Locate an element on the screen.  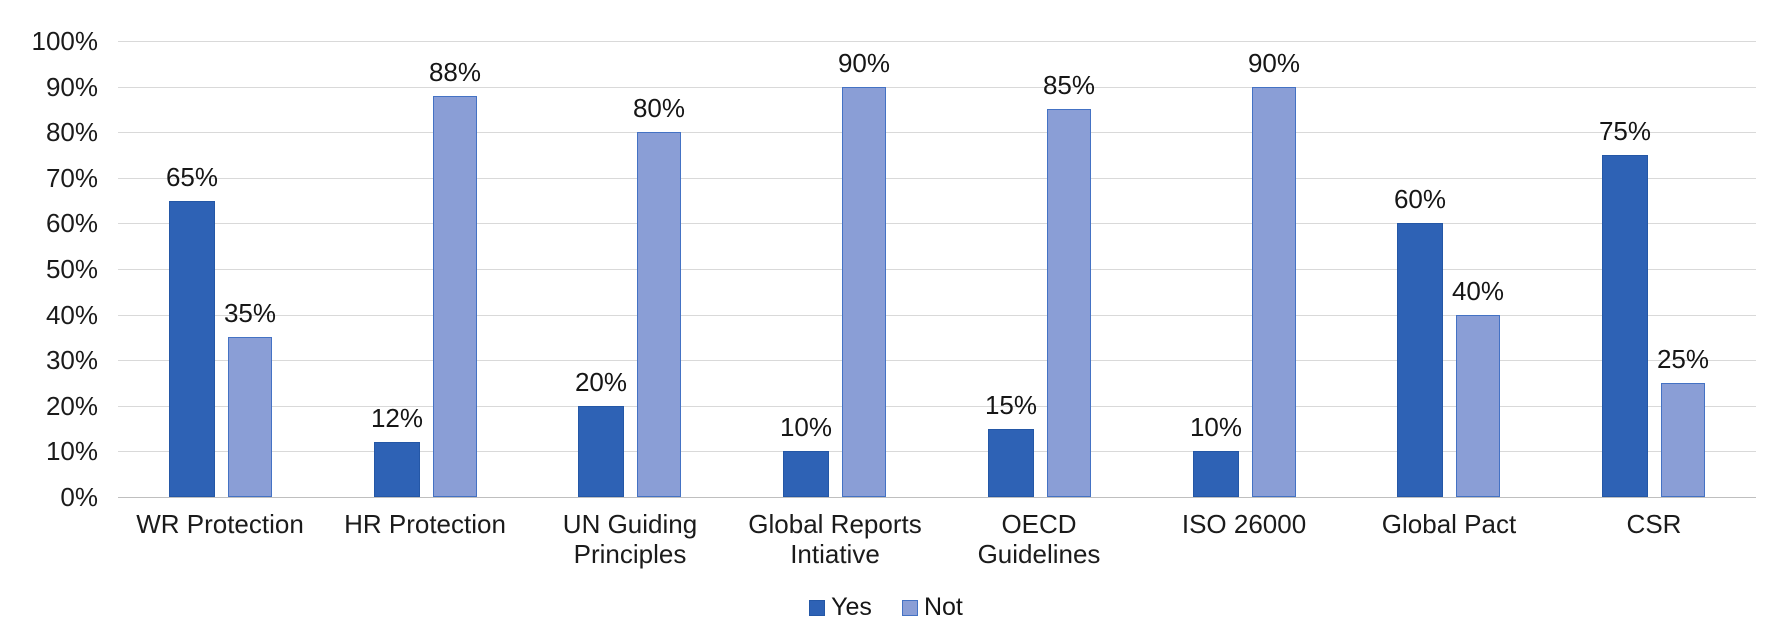
legend-item-yes: Yes is located at coordinates (840, 607).